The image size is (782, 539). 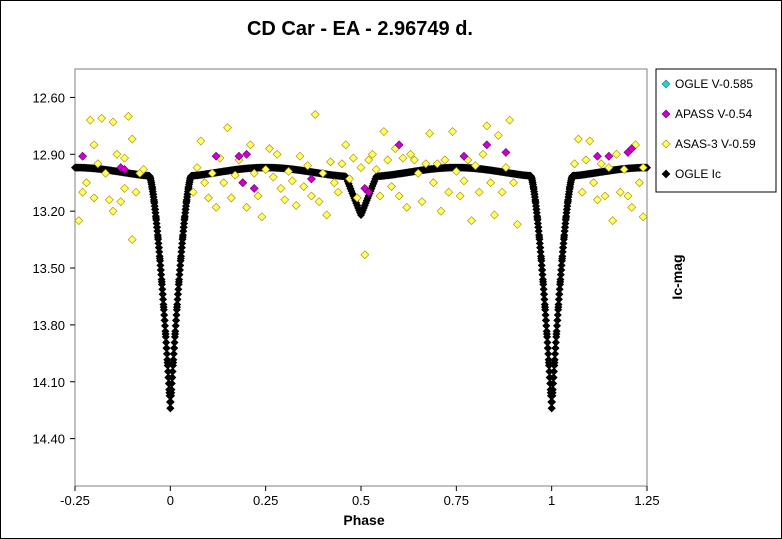 I want to click on y-tick-label: 12.90, so click(x=48, y=154).